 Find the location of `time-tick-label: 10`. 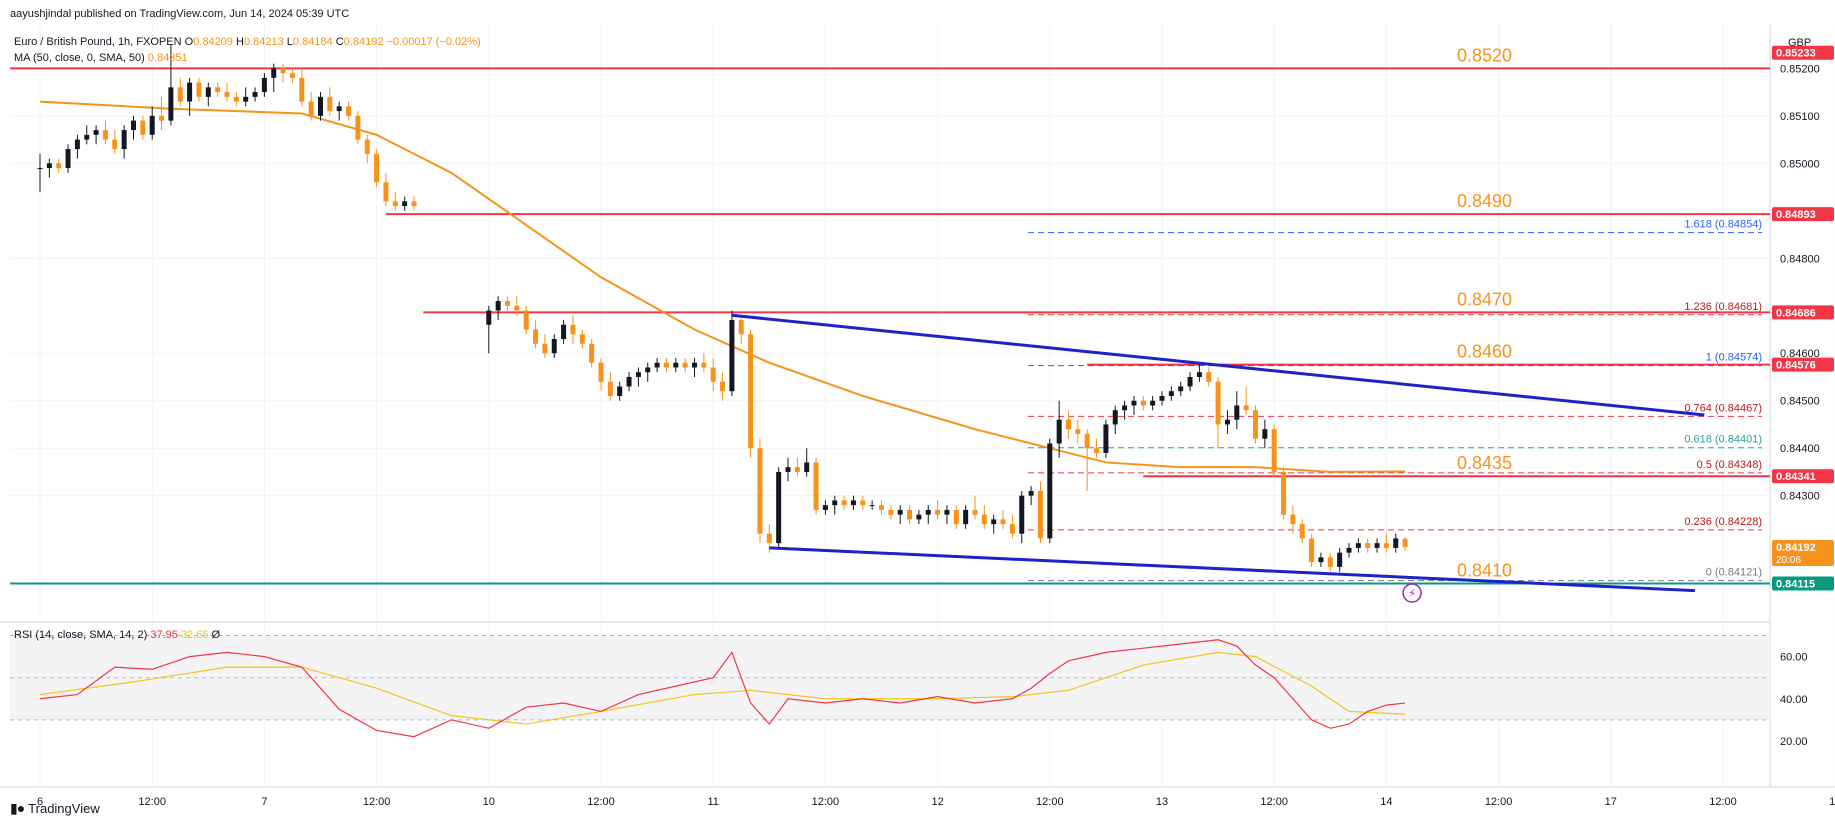

time-tick-label: 10 is located at coordinates (489, 802).